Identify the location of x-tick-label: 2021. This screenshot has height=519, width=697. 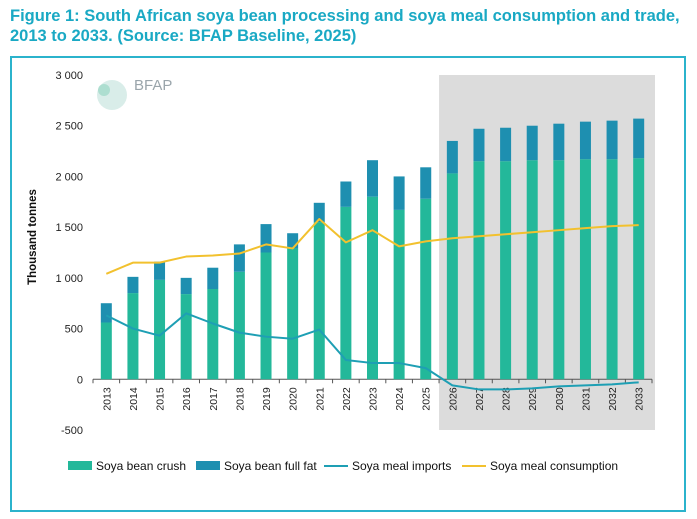
(320, 399).